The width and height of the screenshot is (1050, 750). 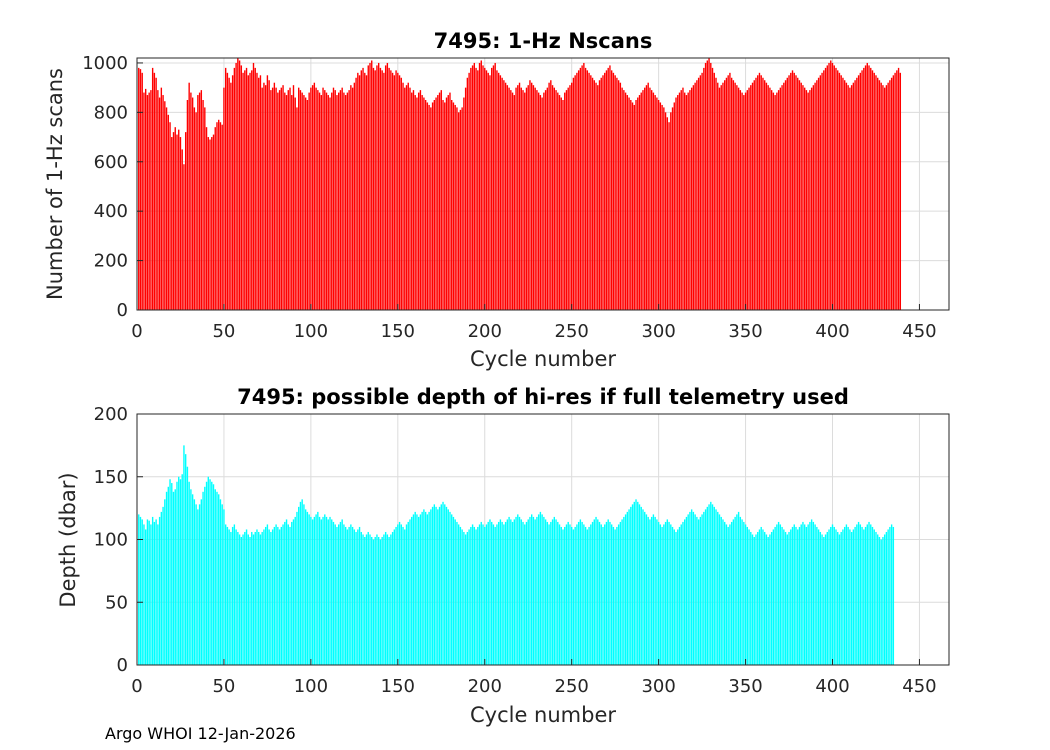 What do you see at coordinates (122, 310) in the screenshot?
I see `nscans-y-tick-label: 0` at bounding box center [122, 310].